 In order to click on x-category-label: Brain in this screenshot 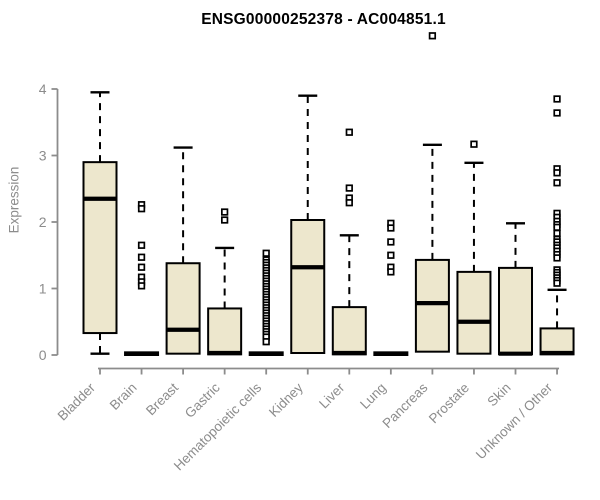, I will do `click(123, 396)`.